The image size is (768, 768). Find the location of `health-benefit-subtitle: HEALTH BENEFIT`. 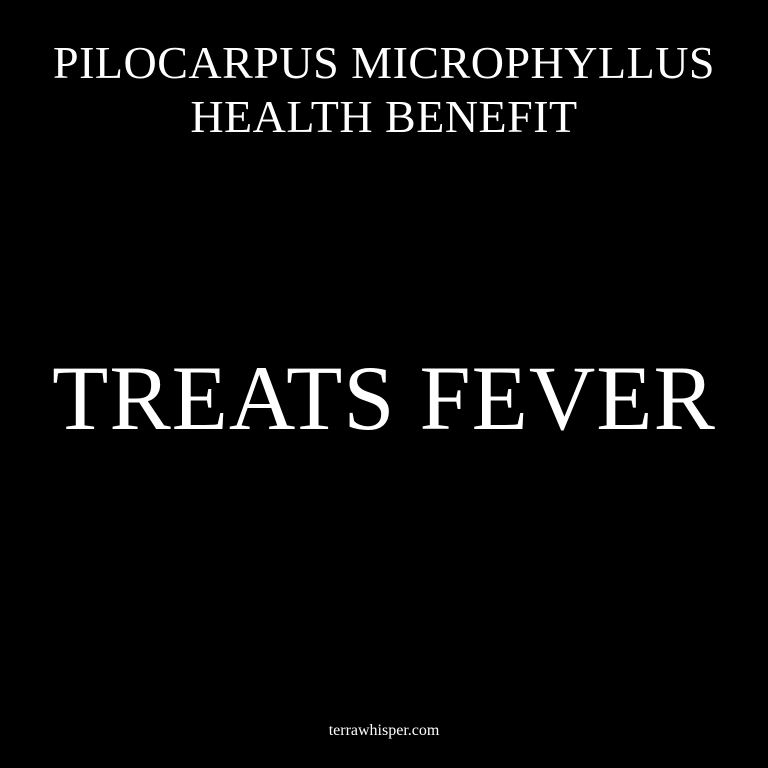

health-benefit-subtitle: HEALTH BENEFIT is located at coordinates (384, 116).